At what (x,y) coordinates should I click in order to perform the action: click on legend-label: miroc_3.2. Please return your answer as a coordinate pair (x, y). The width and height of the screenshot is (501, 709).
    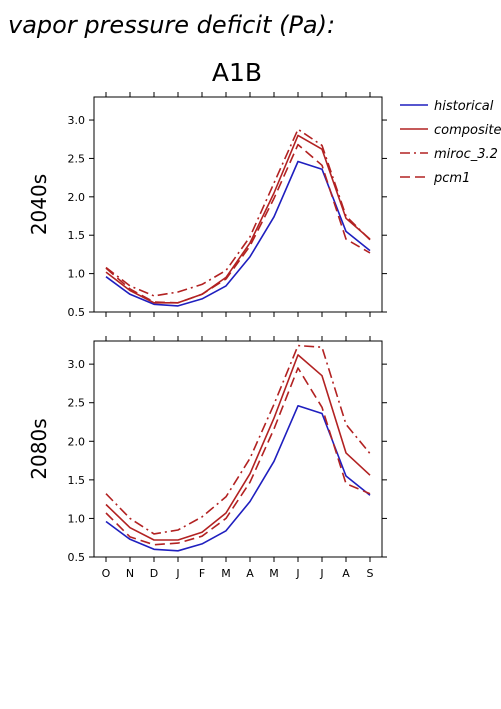
    Looking at the image, I should click on (466, 154).